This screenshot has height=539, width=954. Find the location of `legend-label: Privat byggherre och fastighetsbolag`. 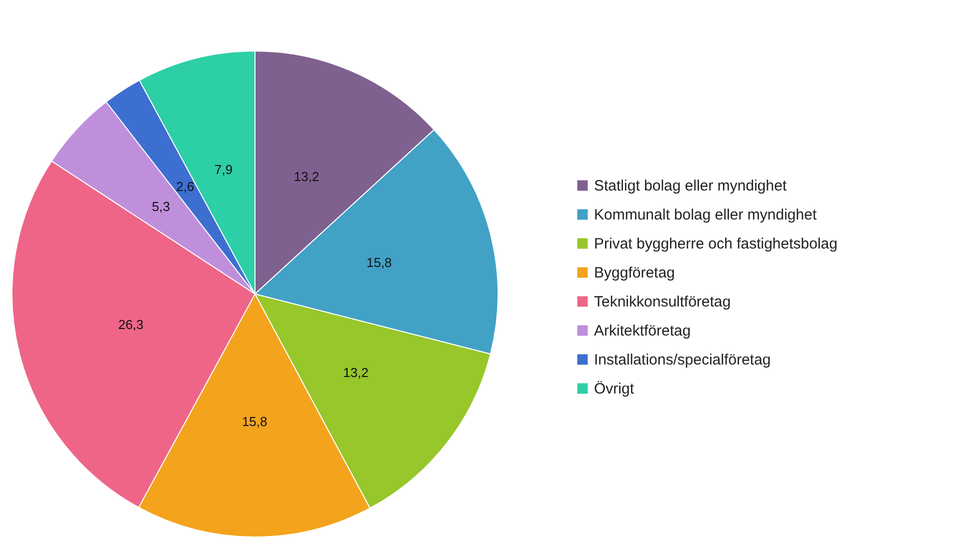

legend-label: Privat byggherre och fastighetsbolag is located at coordinates (716, 244).